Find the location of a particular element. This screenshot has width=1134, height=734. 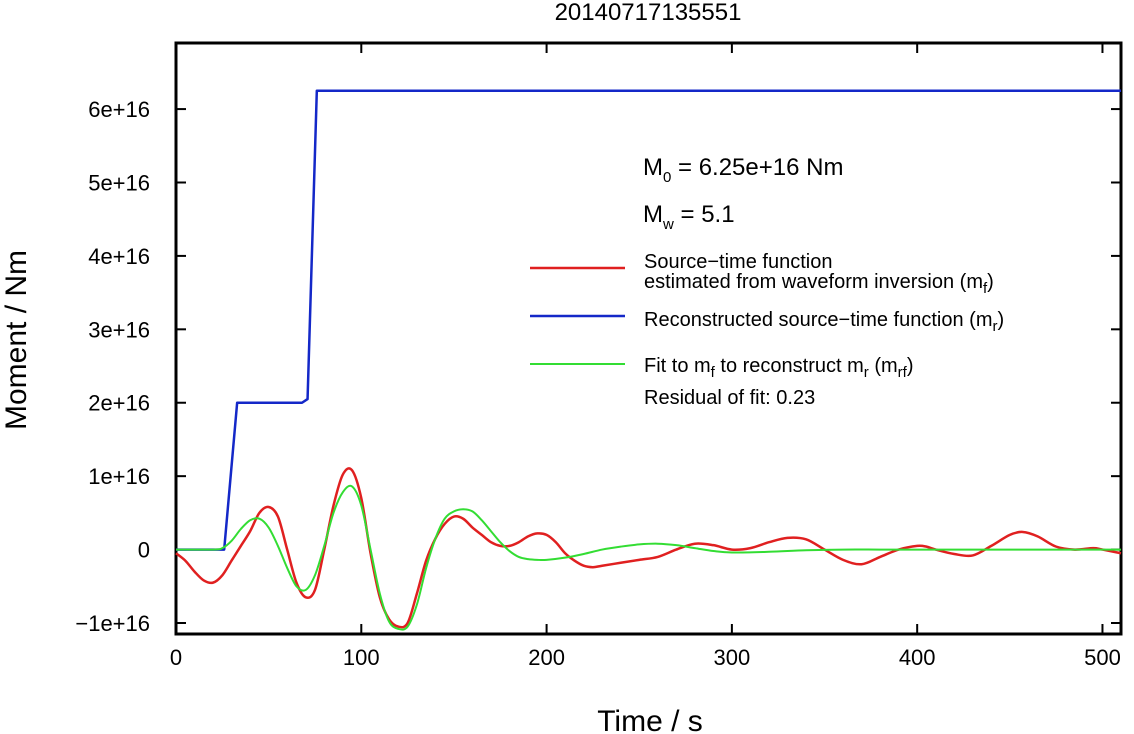

legend-label-blue: Reconstructed source−time function (mr) is located at coordinates (824, 322).